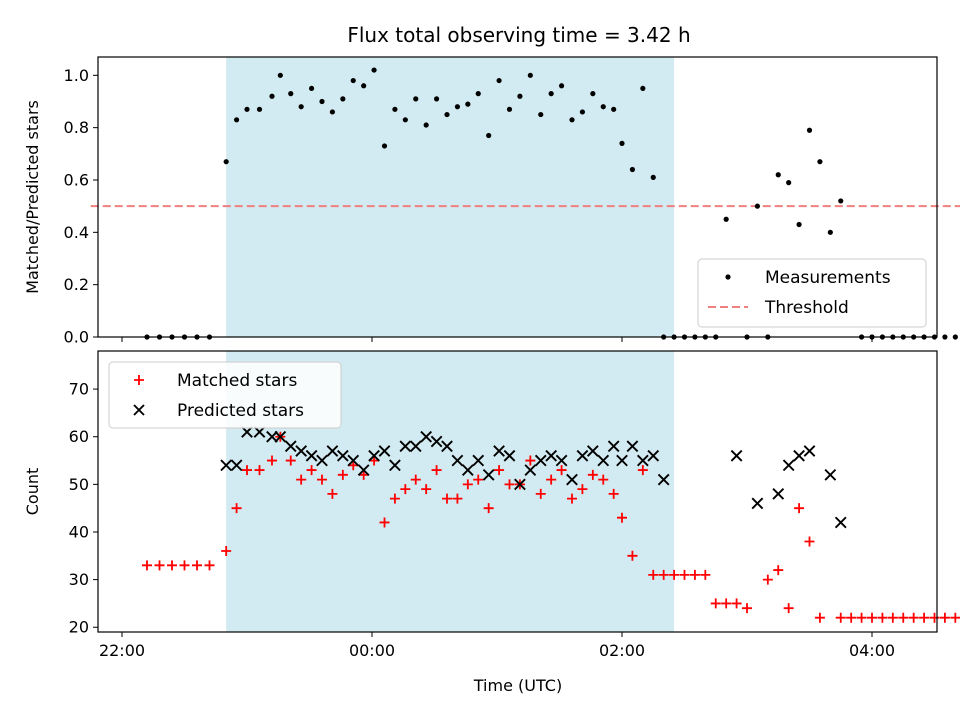 The height and width of the screenshot is (720, 960). I want to click on legend-threshold-label: Threshold, so click(806, 308).